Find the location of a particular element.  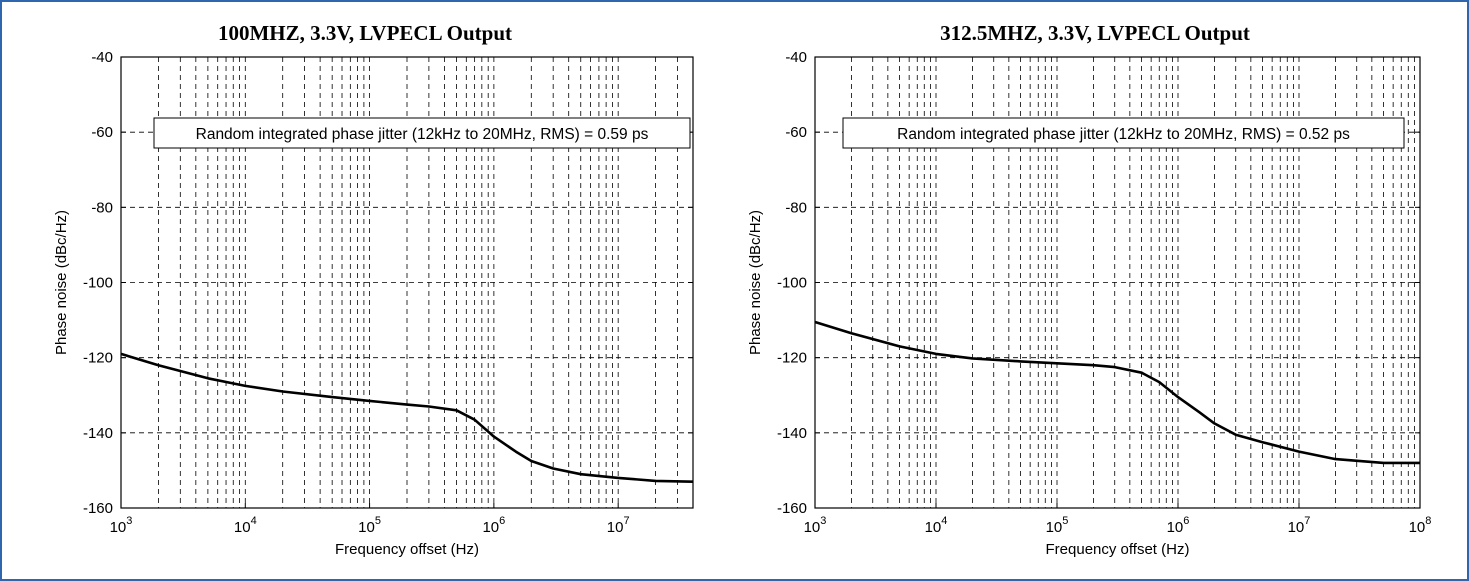

x-tick-label: 10⁸ is located at coordinates (1420, 525).